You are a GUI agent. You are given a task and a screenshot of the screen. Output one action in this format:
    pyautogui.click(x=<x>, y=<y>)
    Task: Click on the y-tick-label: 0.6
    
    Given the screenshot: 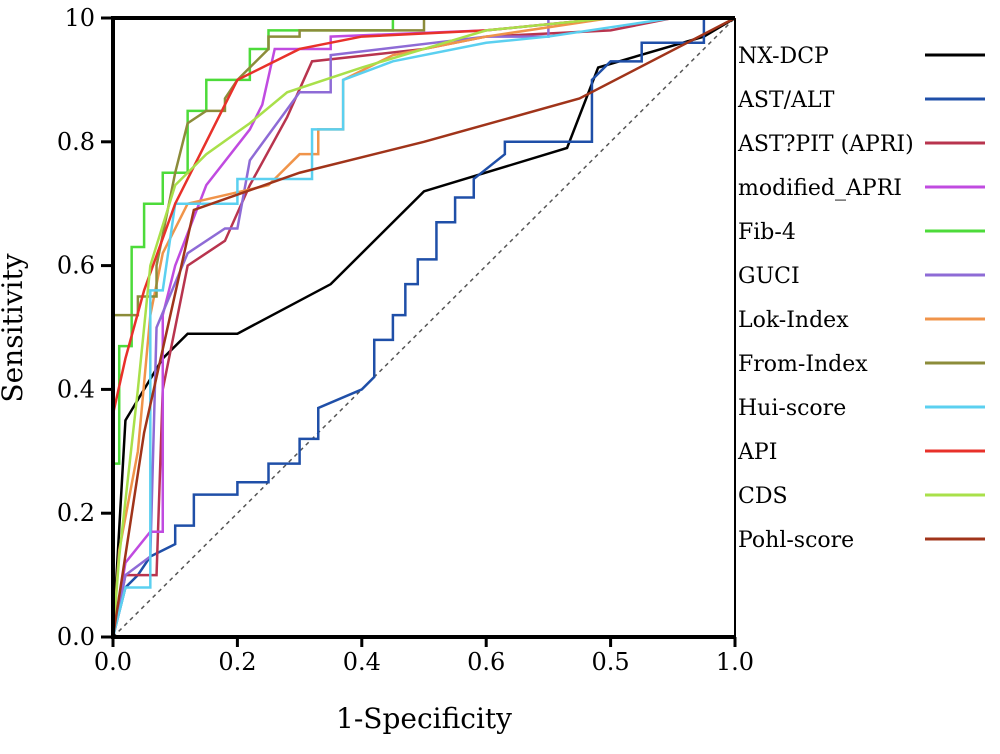 What is the action you would take?
    pyautogui.click(x=76, y=266)
    